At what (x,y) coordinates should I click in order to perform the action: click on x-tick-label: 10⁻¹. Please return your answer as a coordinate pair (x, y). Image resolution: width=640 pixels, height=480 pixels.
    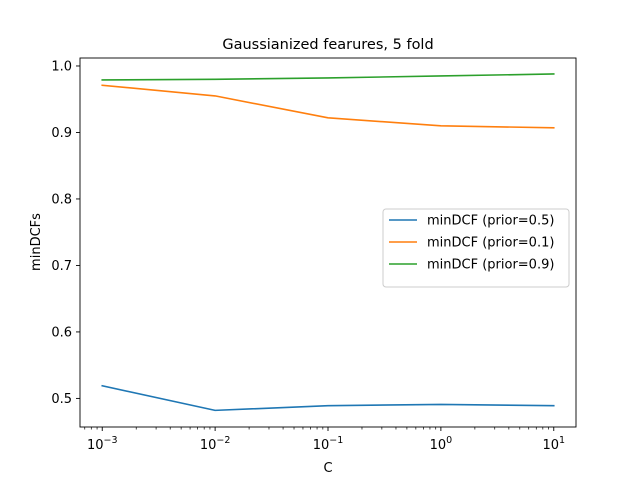
    Looking at the image, I should click on (328, 444).